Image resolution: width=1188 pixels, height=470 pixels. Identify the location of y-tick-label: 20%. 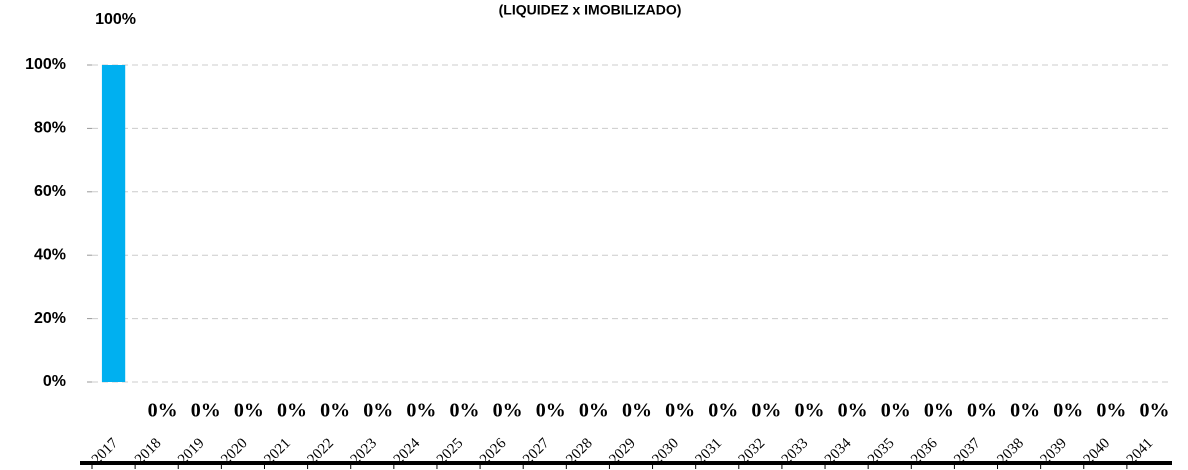
(50, 318).